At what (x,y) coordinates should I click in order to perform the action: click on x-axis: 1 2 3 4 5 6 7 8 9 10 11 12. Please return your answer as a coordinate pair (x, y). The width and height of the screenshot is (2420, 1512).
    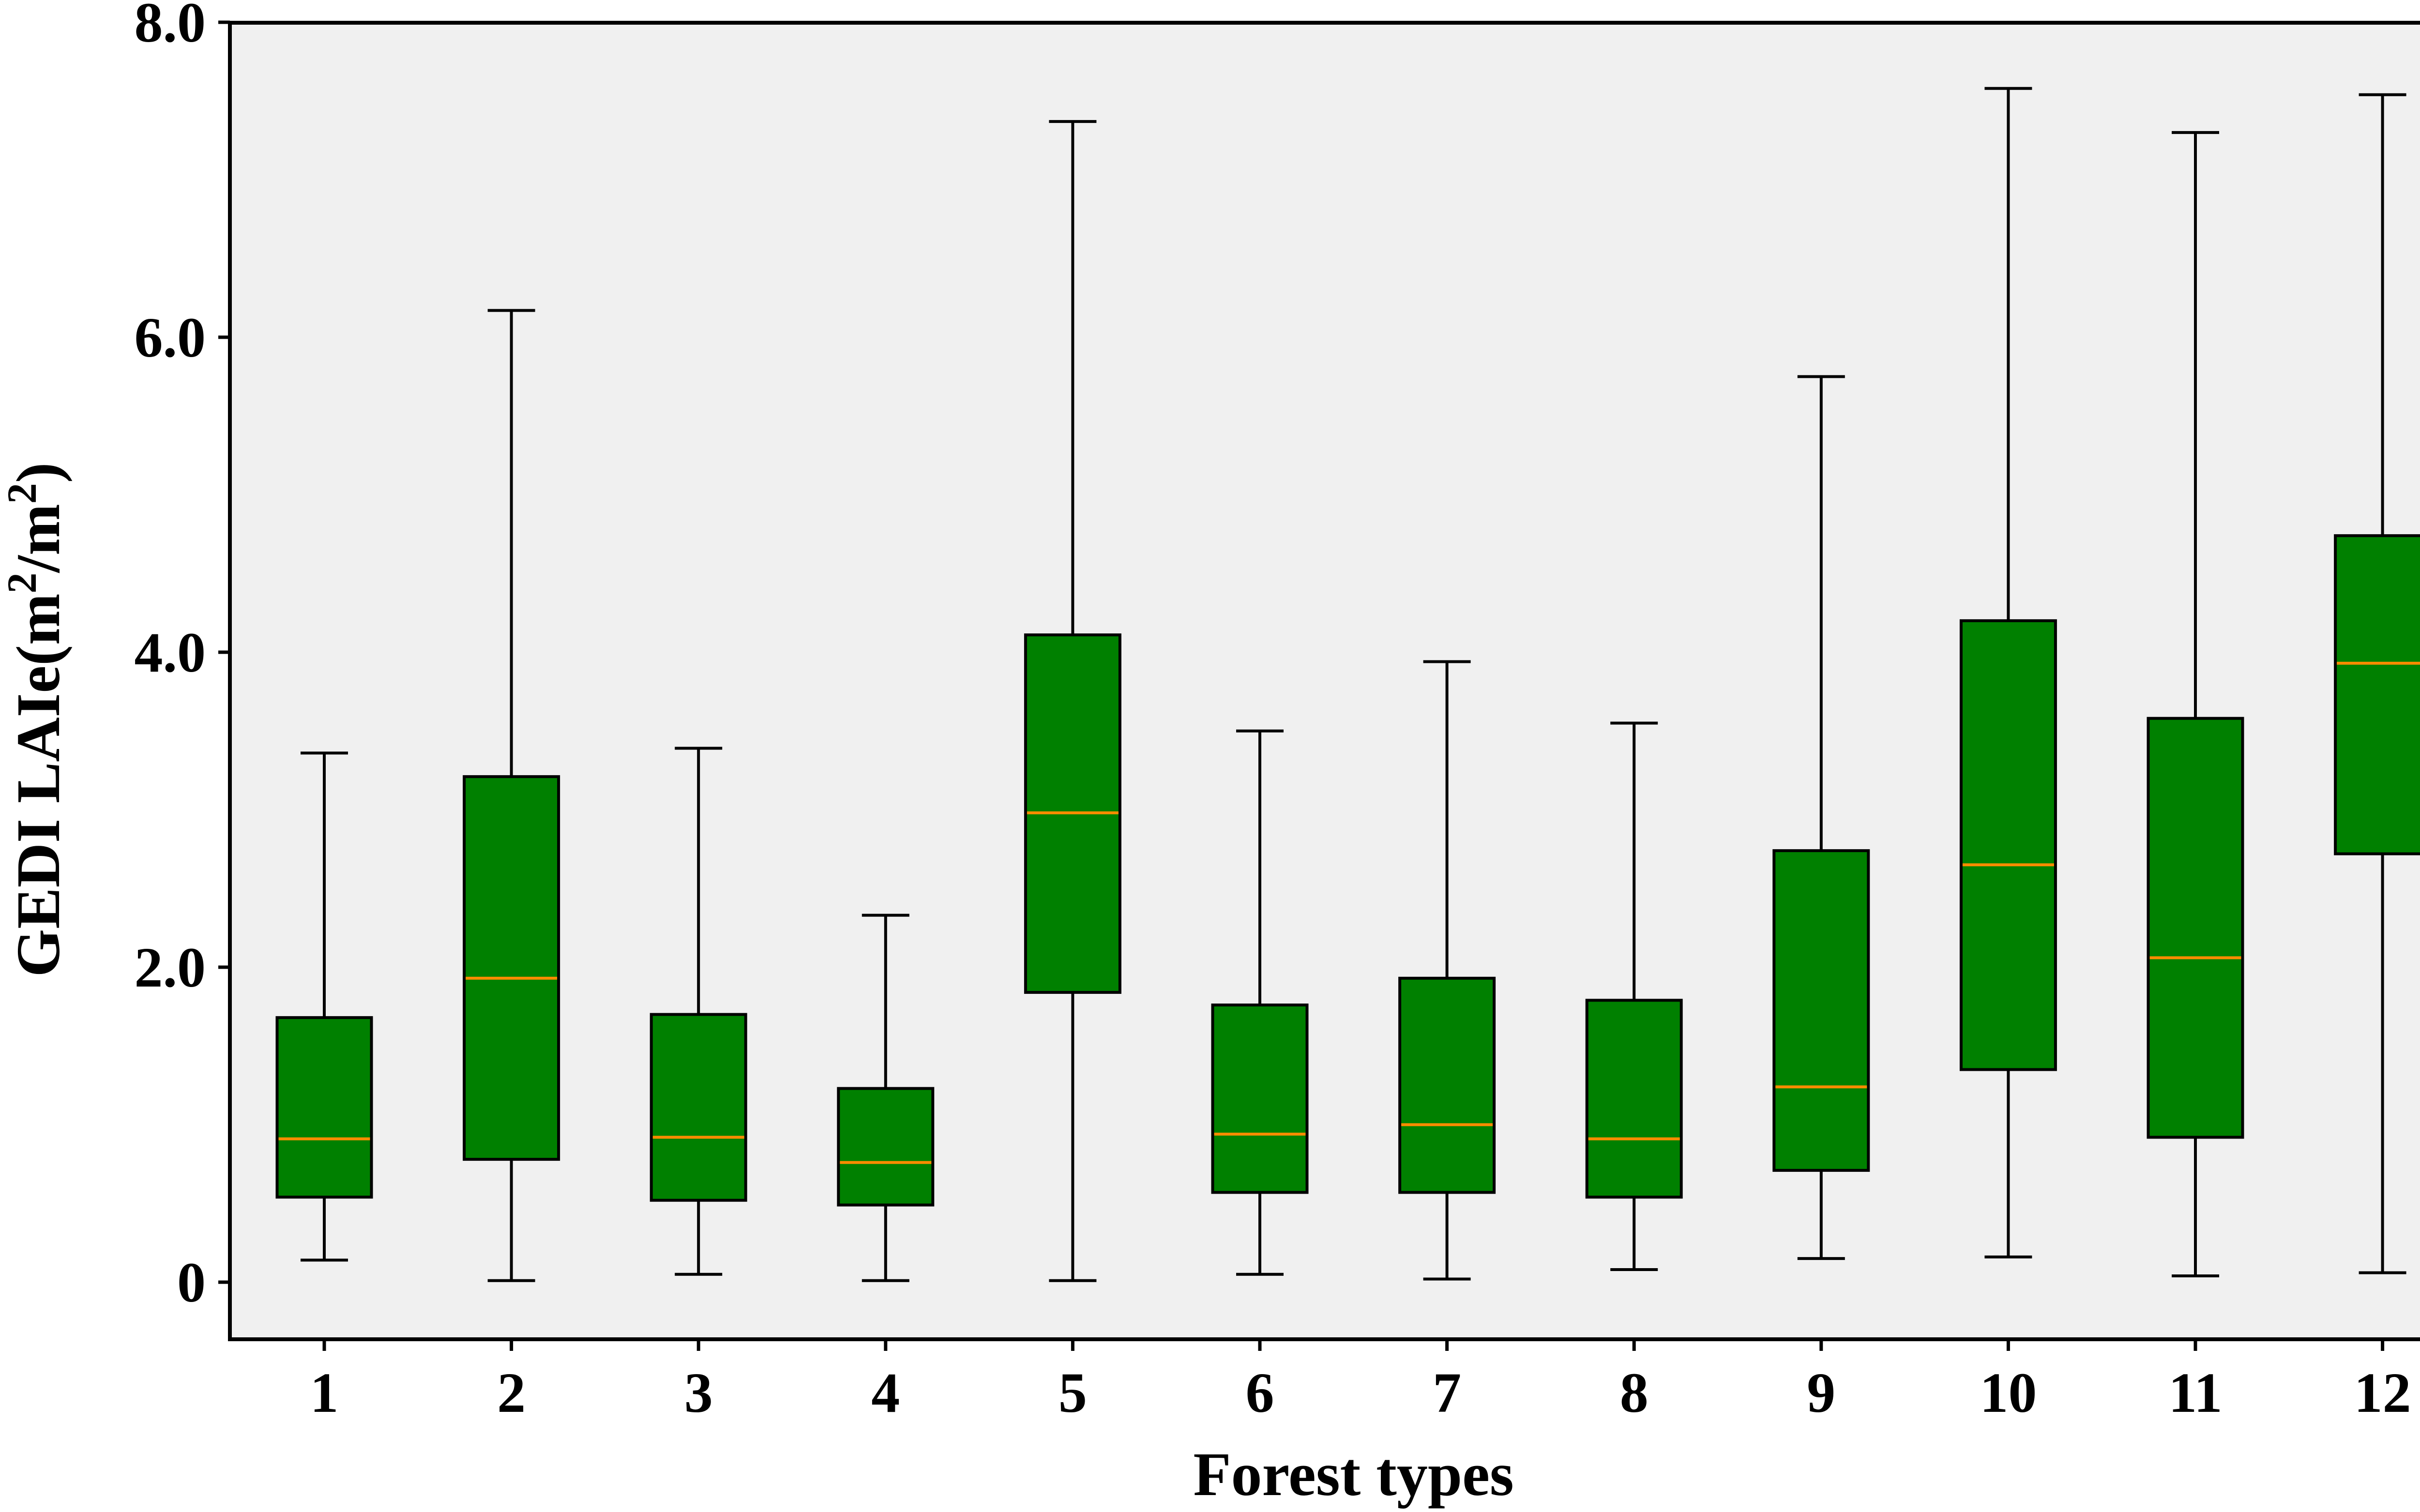
    Looking at the image, I should click on (1360, 1381).